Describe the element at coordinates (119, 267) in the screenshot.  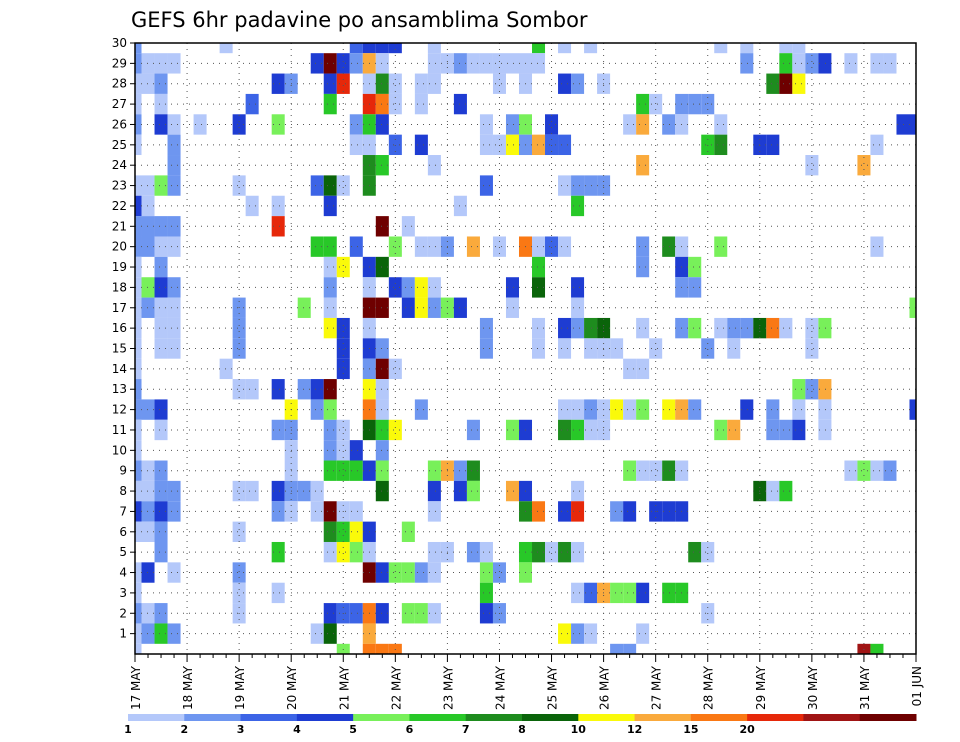
I see `y-tick-label: 19` at that location.